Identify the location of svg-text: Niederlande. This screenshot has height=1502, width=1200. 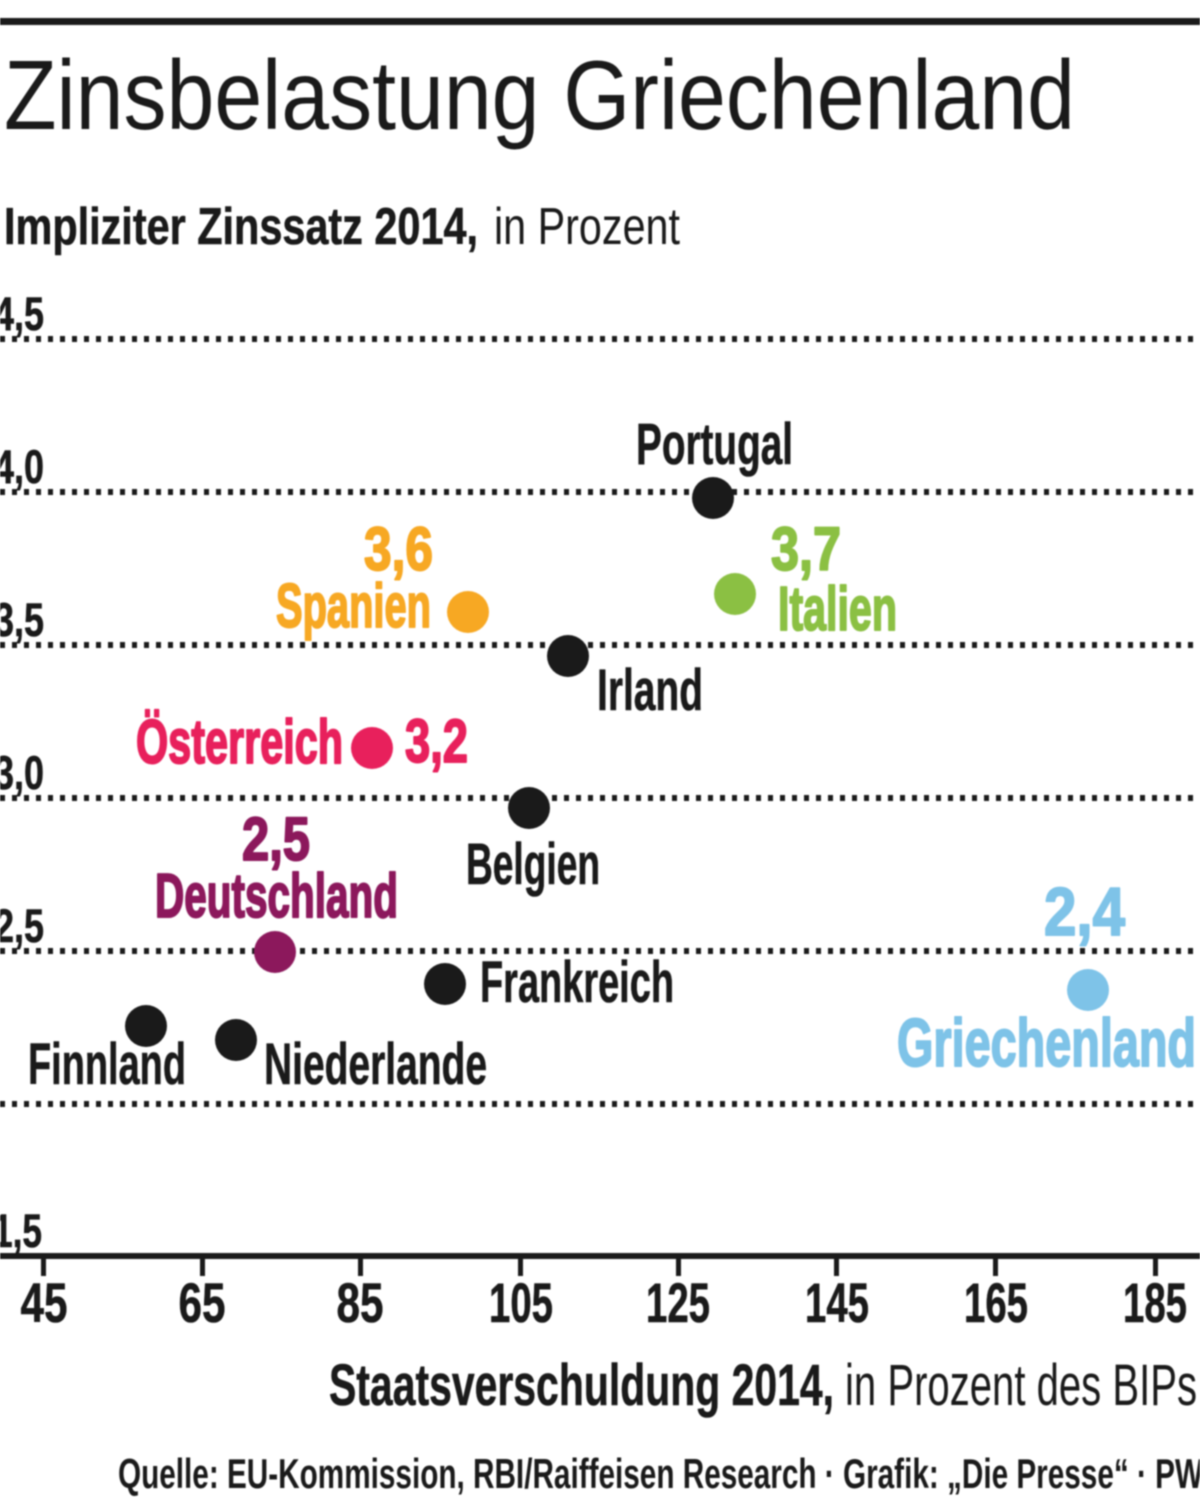
(375, 1064).